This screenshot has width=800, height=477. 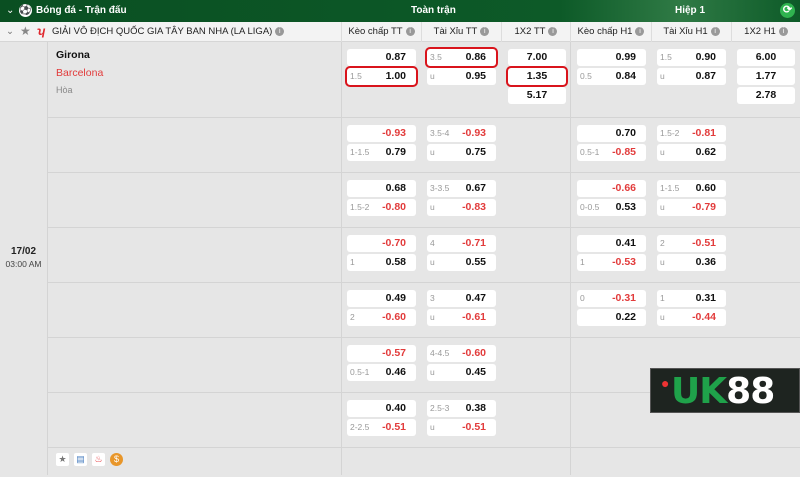 What do you see at coordinates (394, 133) in the screenshot?
I see `odds-value: -0.93` at bounding box center [394, 133].